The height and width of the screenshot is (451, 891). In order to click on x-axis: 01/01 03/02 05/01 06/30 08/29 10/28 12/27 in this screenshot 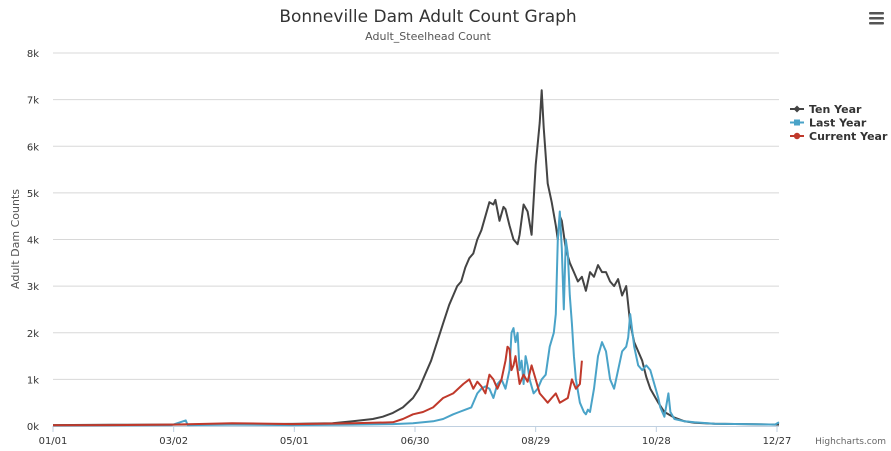, I will do `click(415, 436)`.